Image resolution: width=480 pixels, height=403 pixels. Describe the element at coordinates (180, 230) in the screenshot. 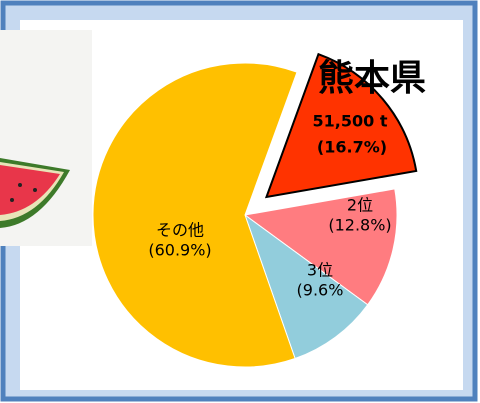

I see `slice-name: その他` at that location.